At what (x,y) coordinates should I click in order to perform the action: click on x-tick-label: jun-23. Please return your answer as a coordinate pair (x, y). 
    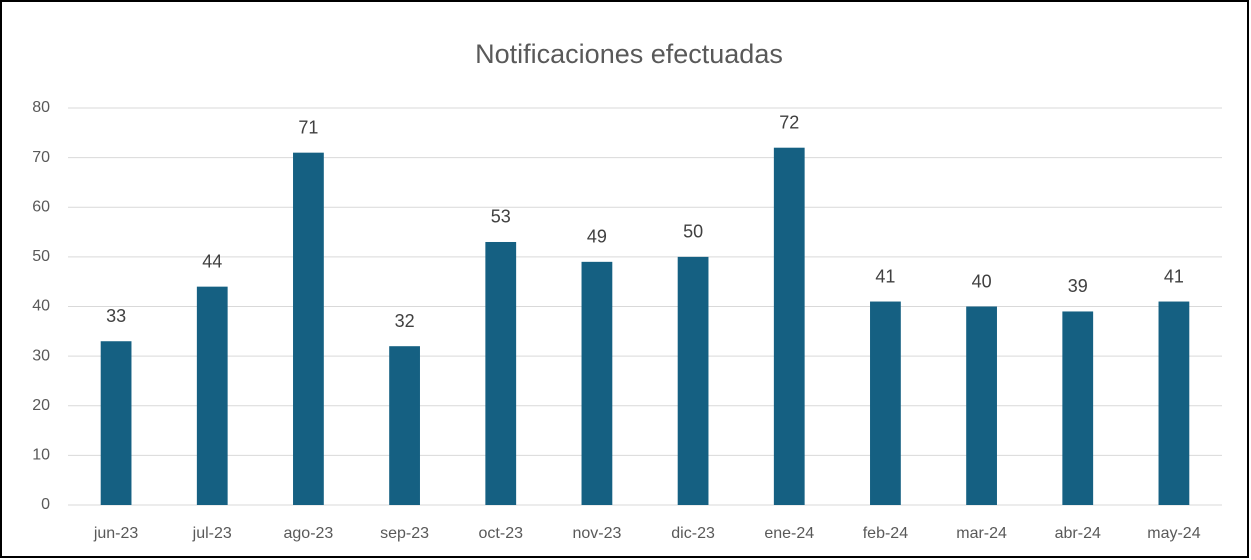
    Looking at the image, I should click on (116, 533).